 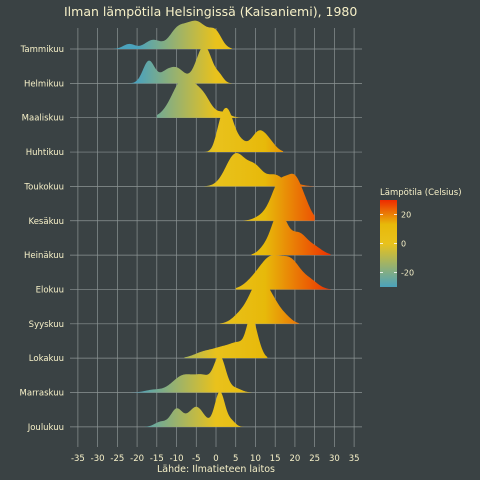 What do you see at coordinates (198, 97) in the screenshot?
I see `ridge-maaliskuu` at bounding box center [198, 97].